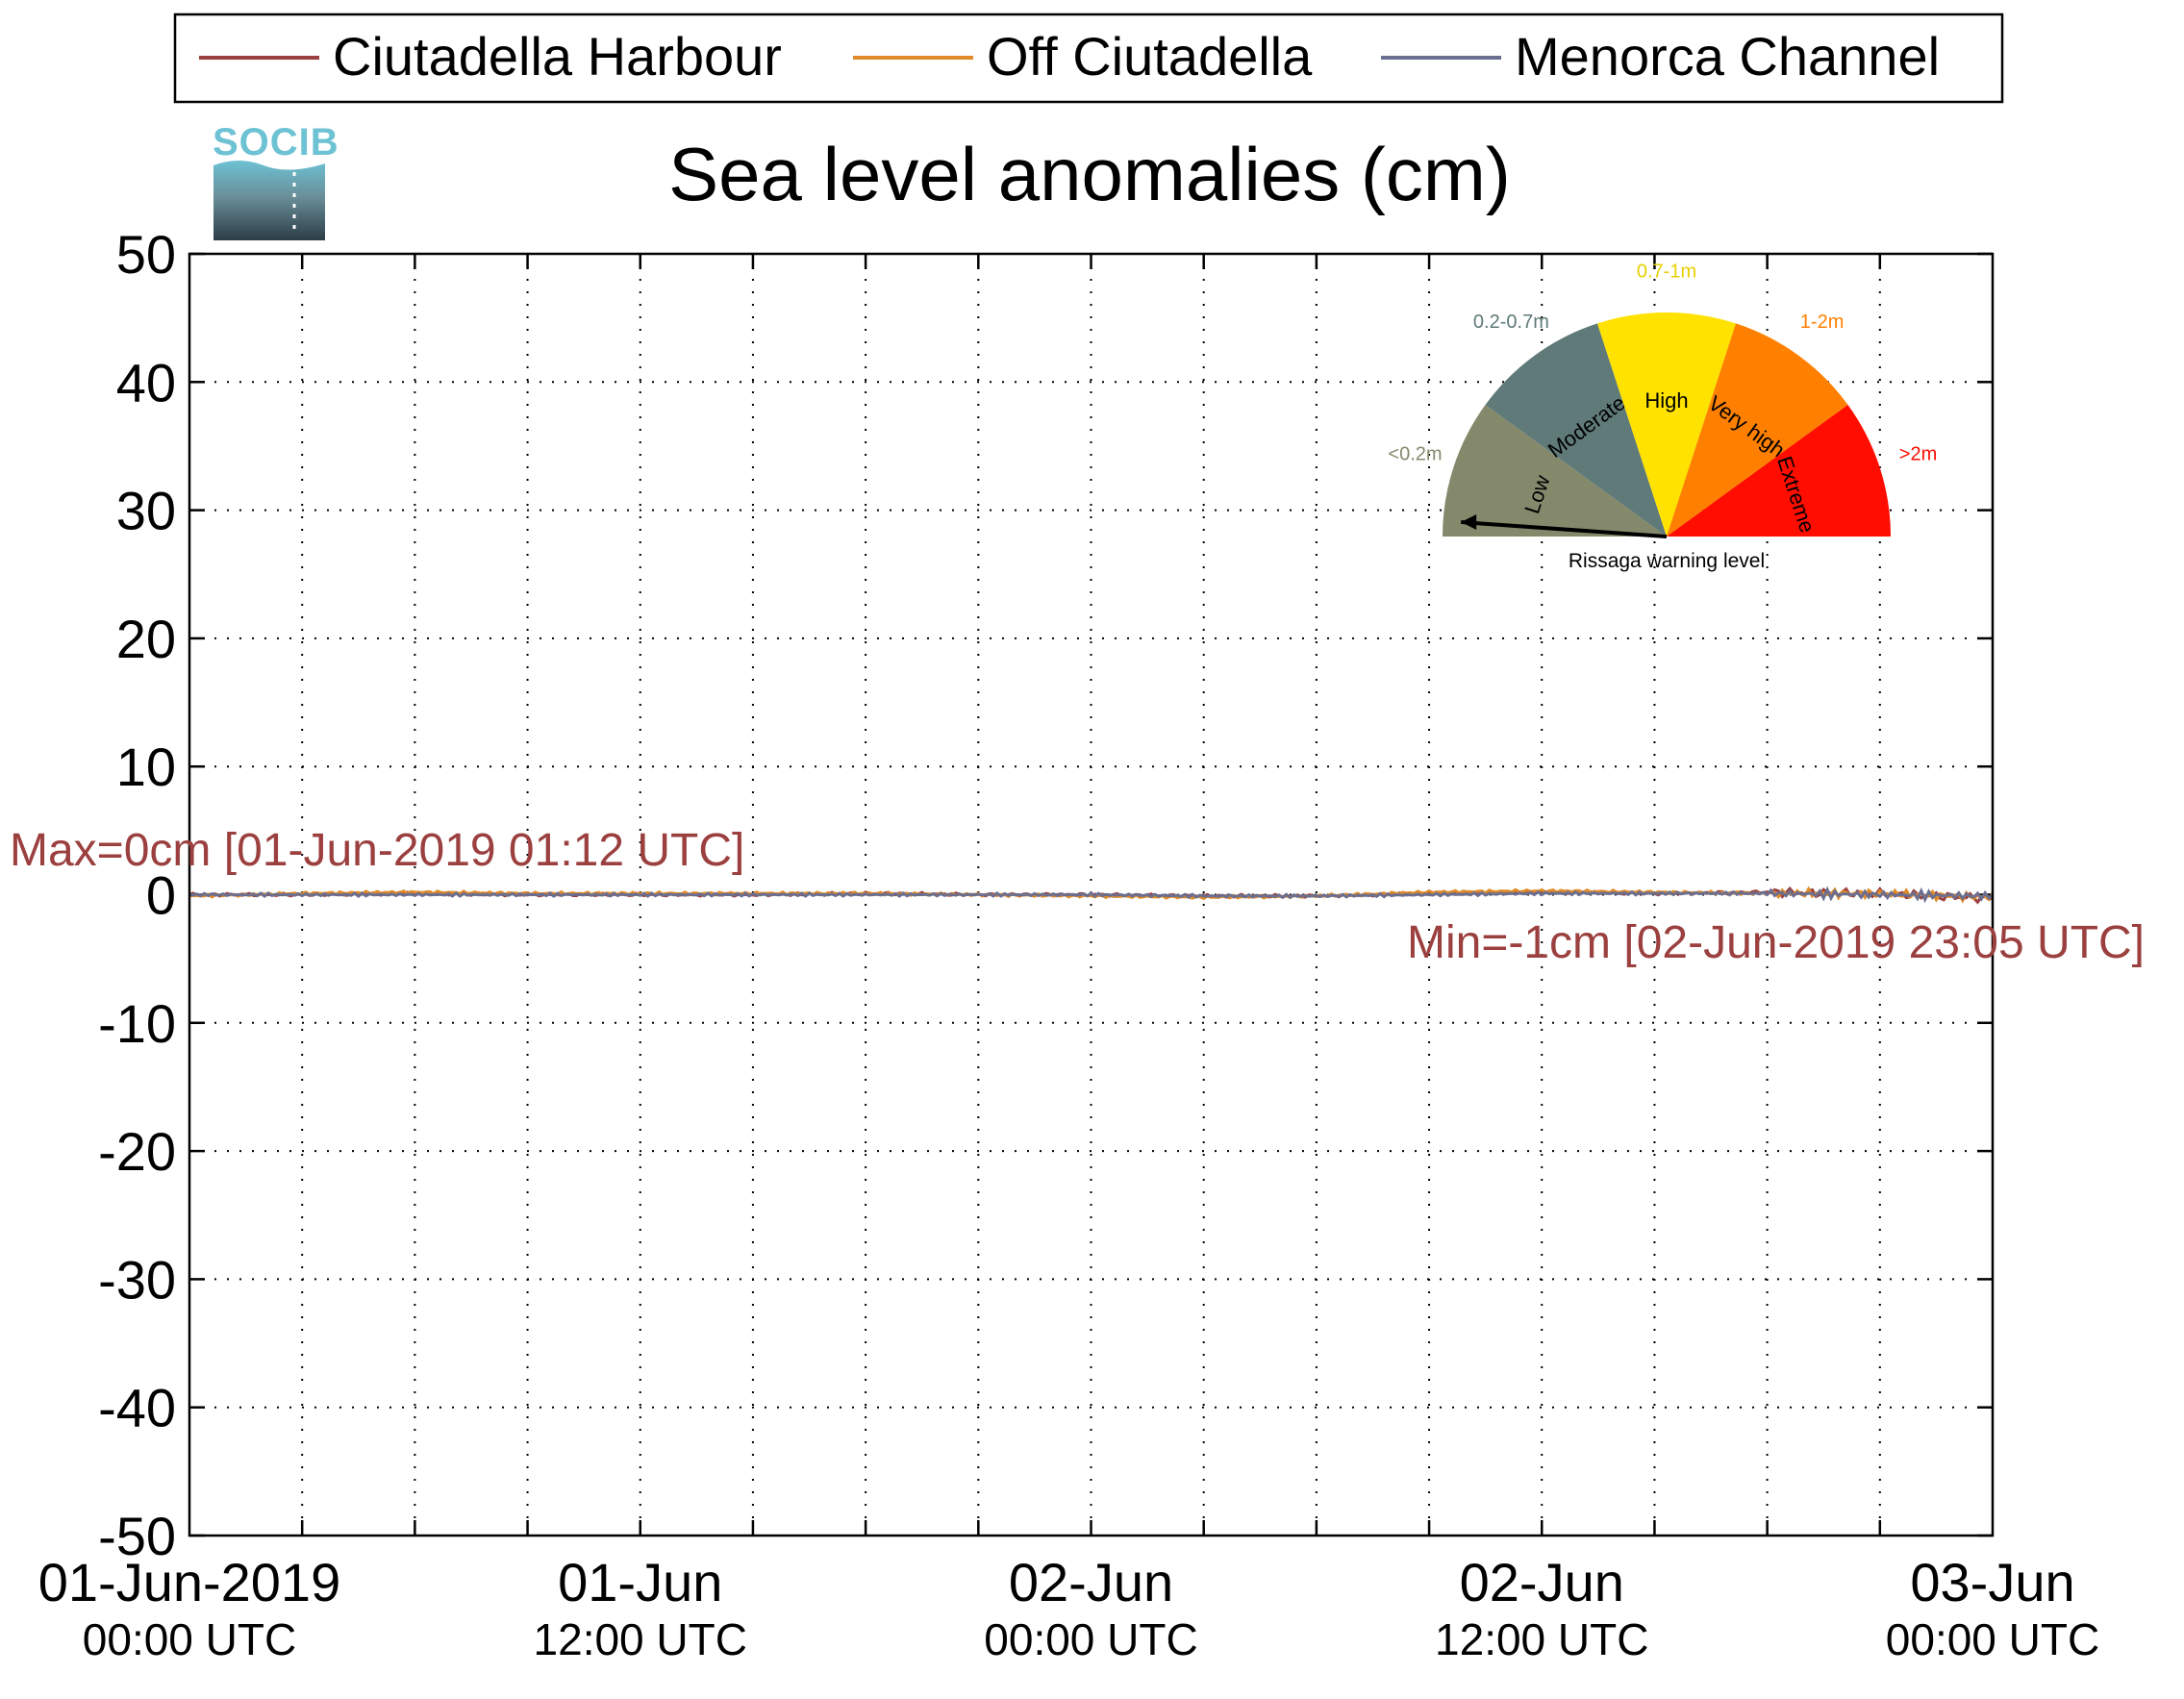 The width and height of the screenshot is (2184, 1699). I want to click on gauge-sector-extreme, so click(1779, 471).